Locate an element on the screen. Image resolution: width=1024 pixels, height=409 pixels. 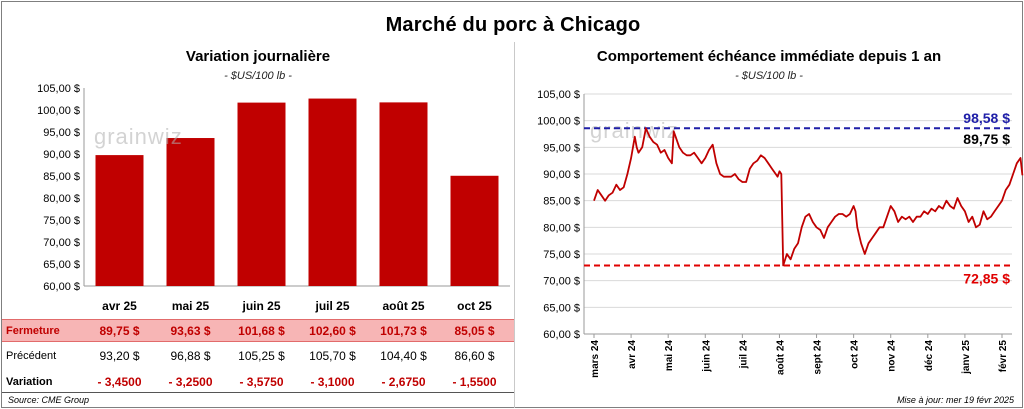
table-cell: 105,25 $ is located at coordinates (261, 355).